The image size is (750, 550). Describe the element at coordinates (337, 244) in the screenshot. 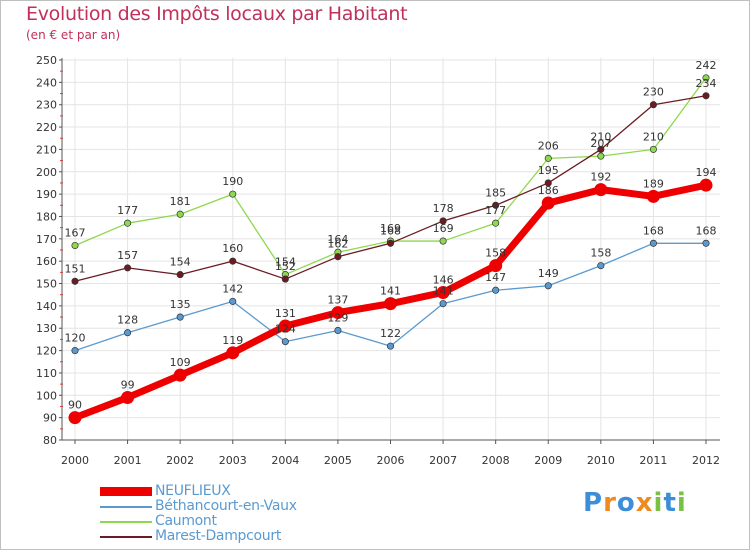

I see `data-label-marest-dampcourt: 162` at that location.